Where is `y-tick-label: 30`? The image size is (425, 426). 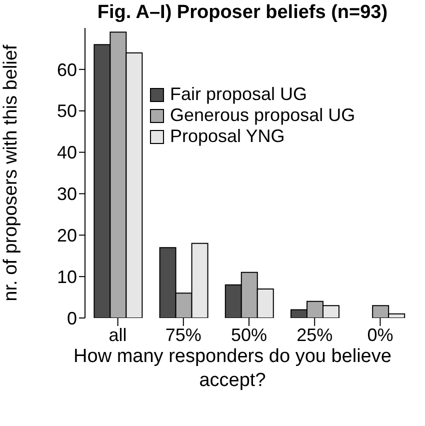
y-tick-label: 30 is located at coordinates (66, 194).